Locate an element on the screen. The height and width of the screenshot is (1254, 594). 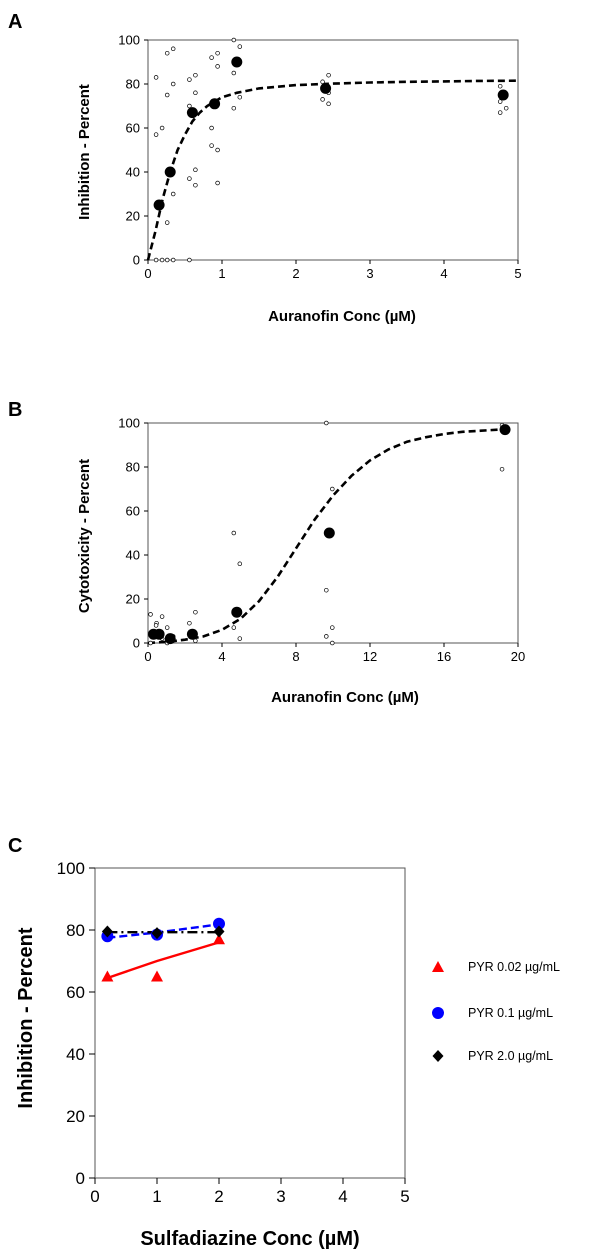
x-tick-label-c: 3 is located at coordinates (280, 1196).